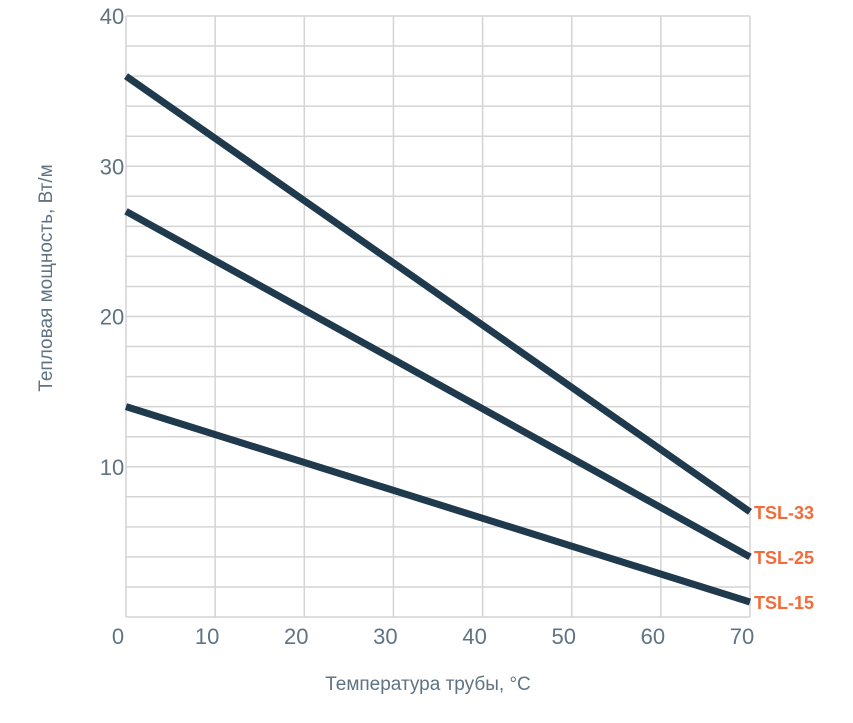 The width and height of the screenshot is (853, 723). I want to click on x-tick-label: 60, so click(653, 636).